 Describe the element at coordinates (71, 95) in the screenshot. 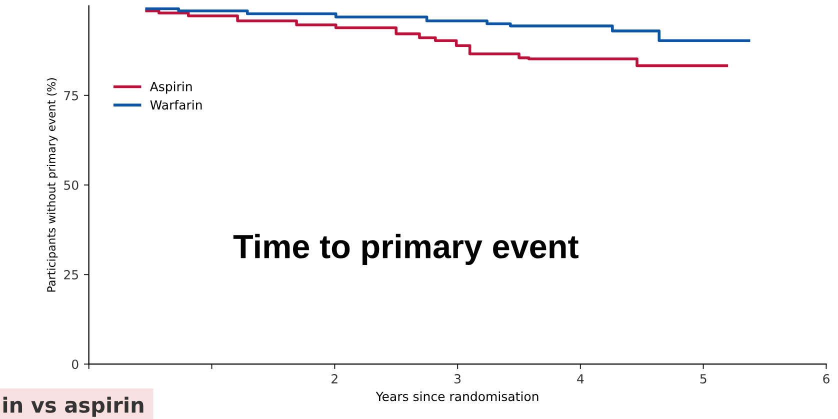

I see `y-tick-label: 75` at that location.